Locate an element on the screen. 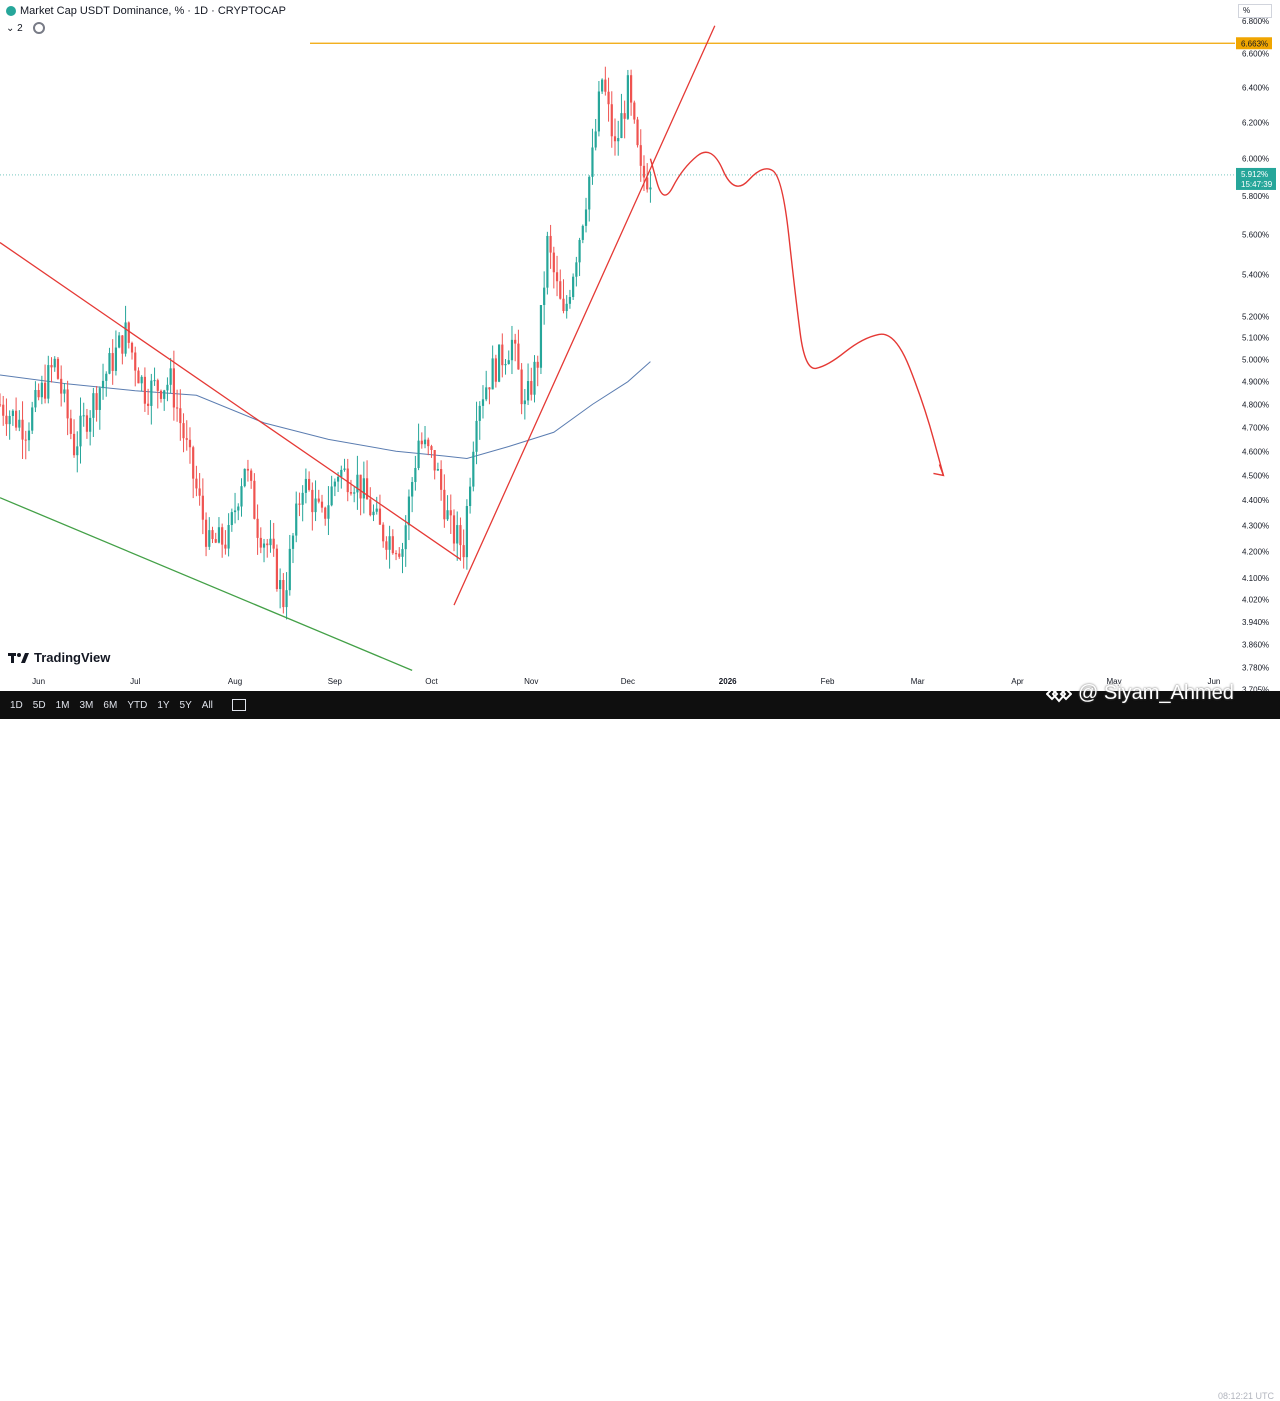 The image size is (1280, 1401). tradingview-logo: TradingView is located at coordinates (59, 657).